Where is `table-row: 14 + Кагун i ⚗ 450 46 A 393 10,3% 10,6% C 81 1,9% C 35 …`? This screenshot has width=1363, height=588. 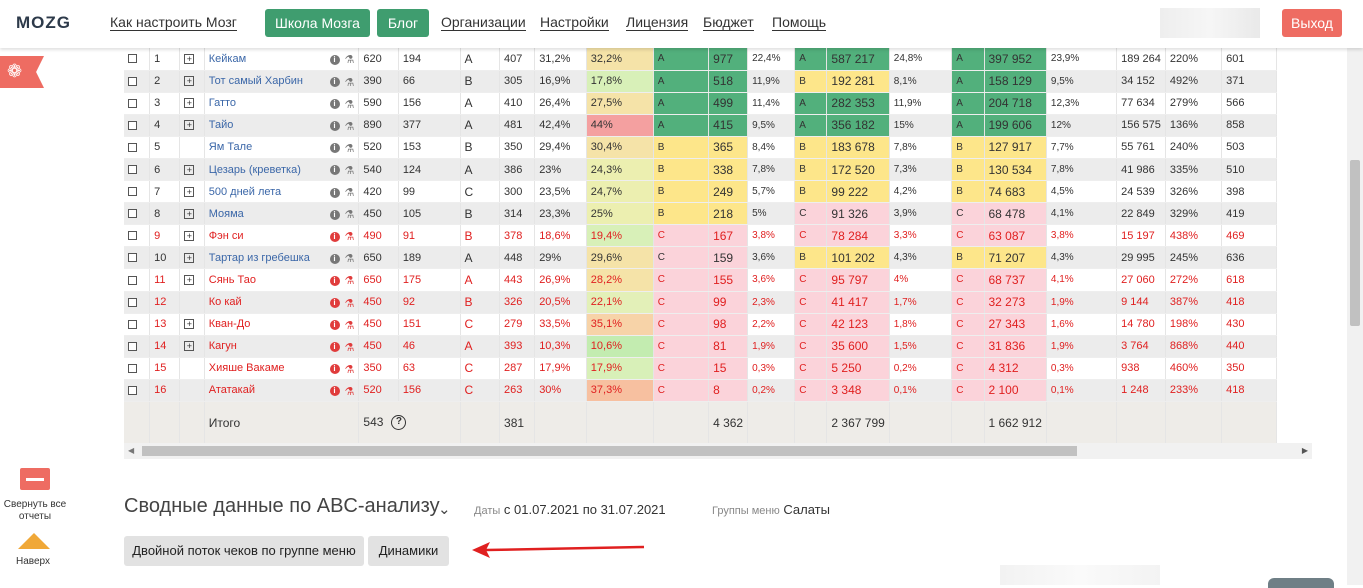
table-row: 14 + Кагун i ⚗ 450 46 A 393 10,3% 10,6% C 81 1,9% C 35 … is located at coordinates (718, 346).